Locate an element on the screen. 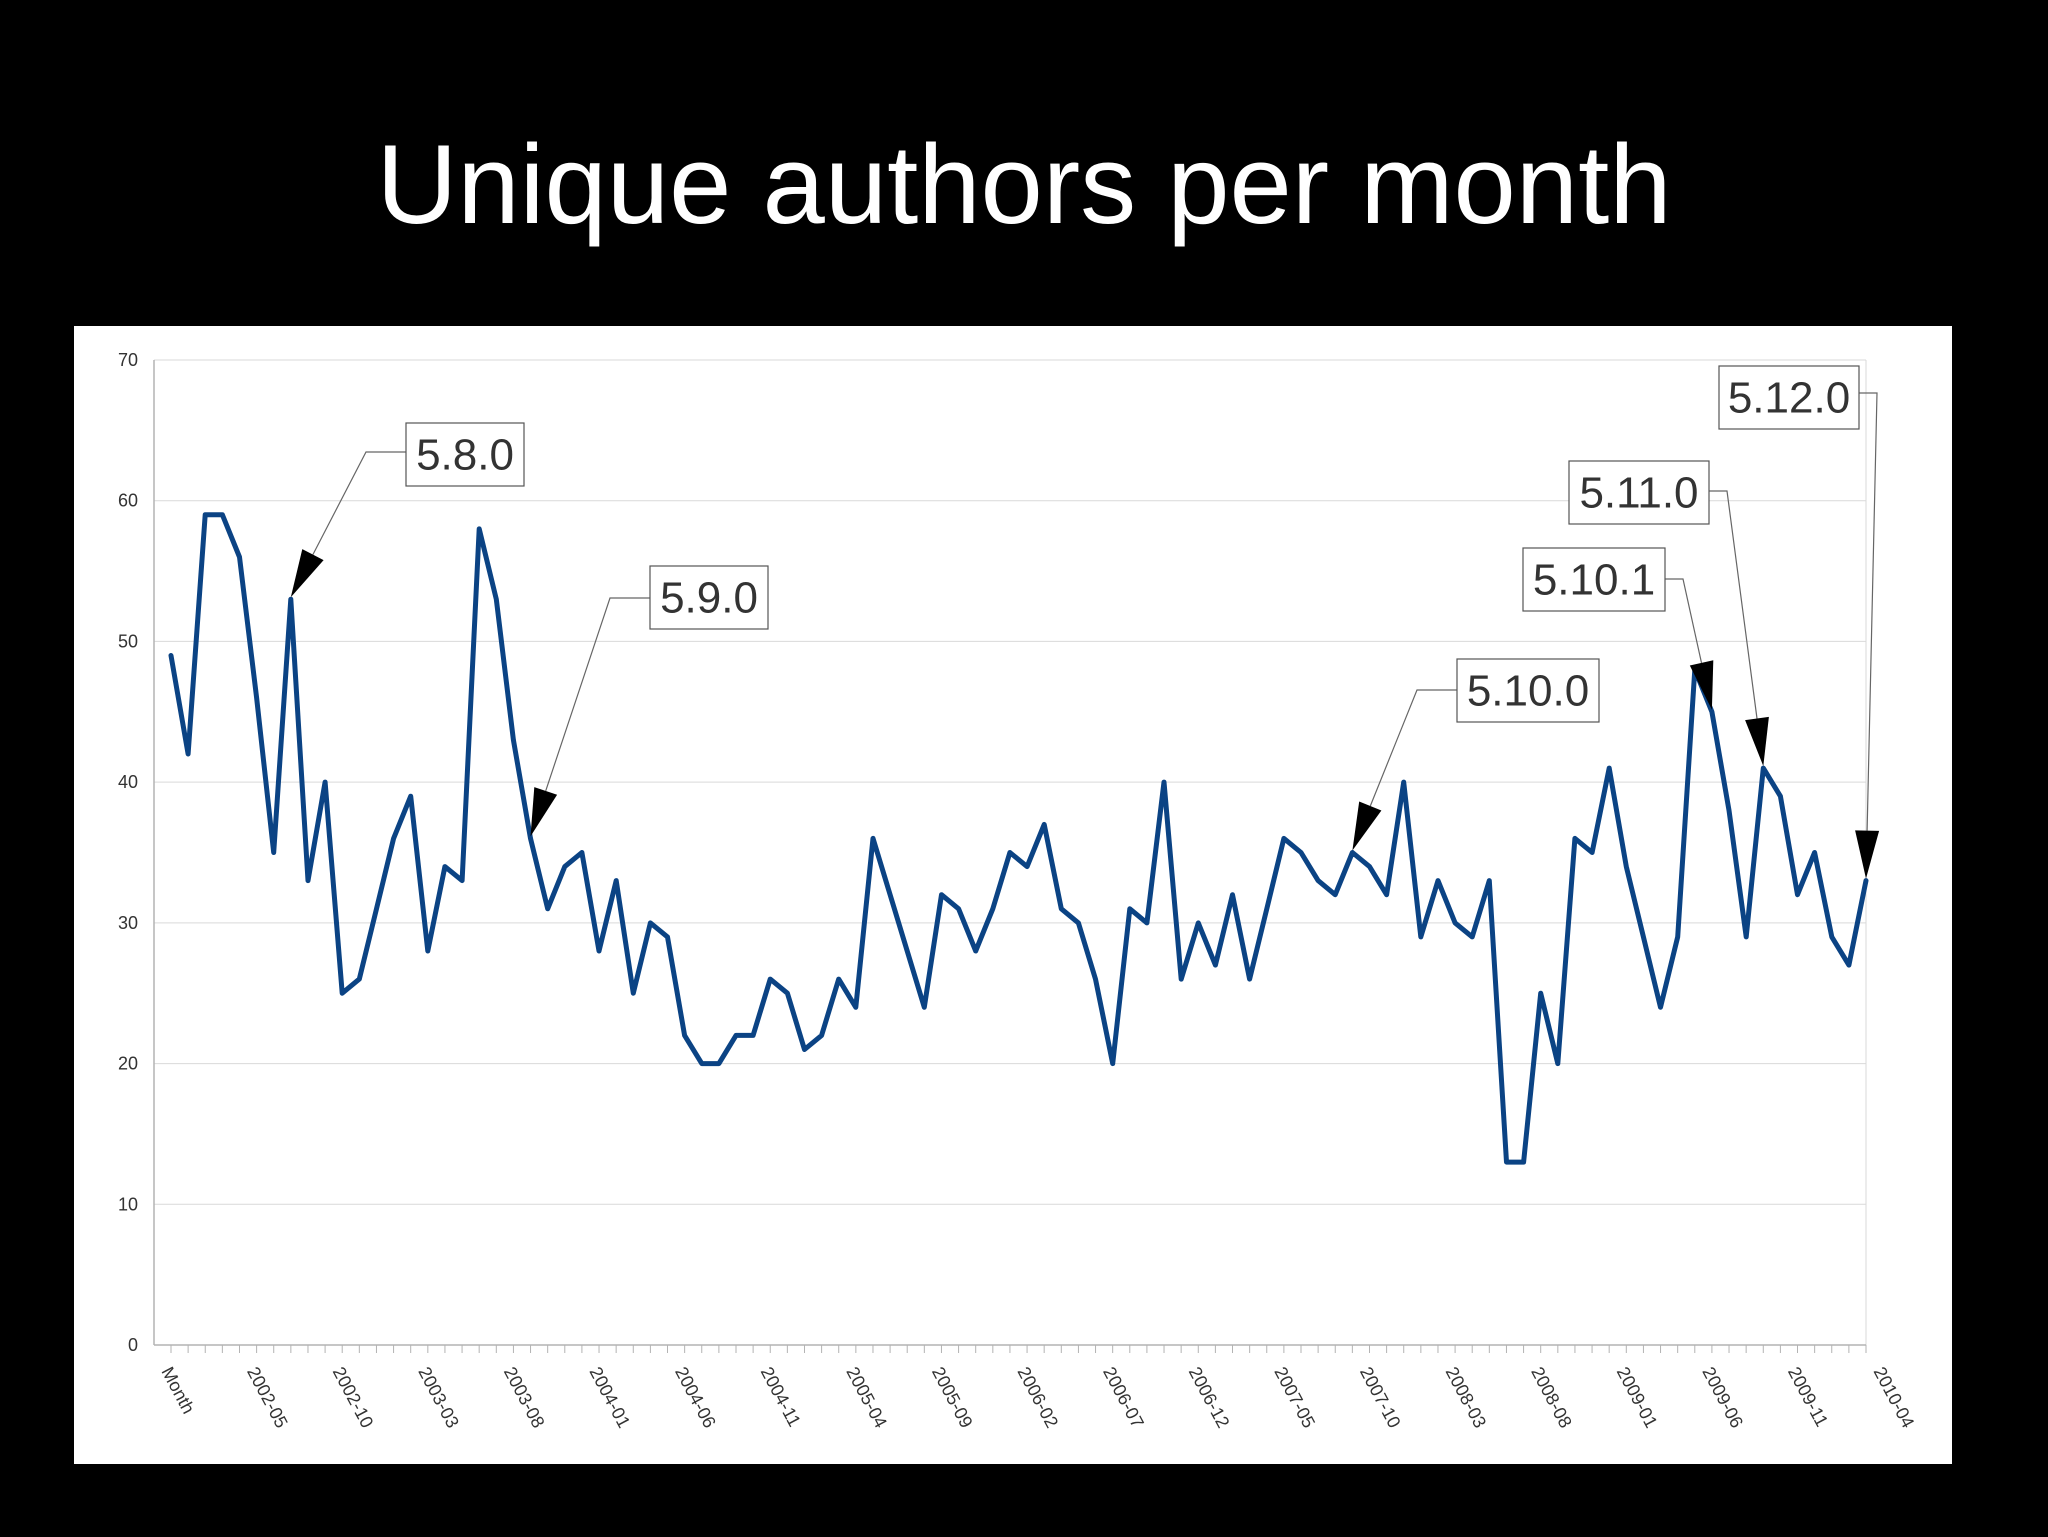  x-tick-label: 2004-11 is located at coordinates (781, 1396).